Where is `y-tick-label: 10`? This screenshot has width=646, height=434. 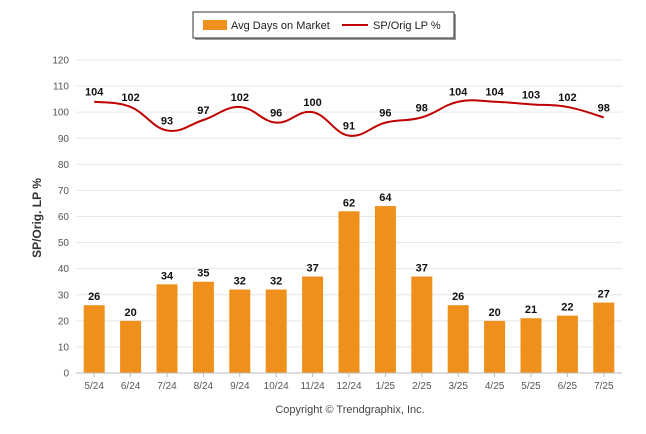 y-tick-label: 10 is located at coordinates (64, 347).